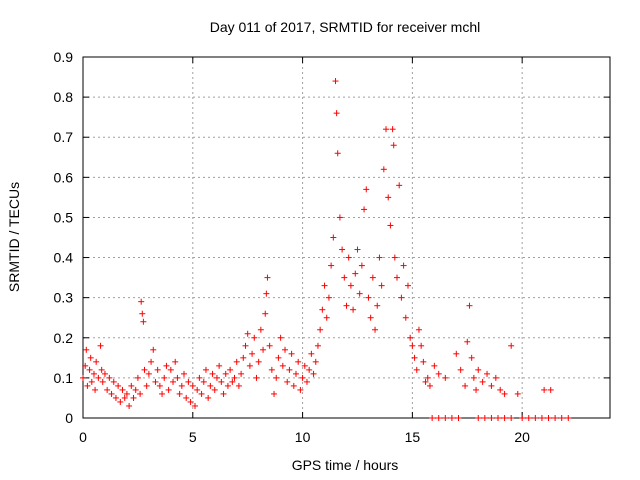 The width and height of the screenshot is (640, 480). What do you see at coordinates (304, 437) in the screenshot?
I see `x-tick-labels: 0 5 10 15 20` at bounding box center [304, 437].